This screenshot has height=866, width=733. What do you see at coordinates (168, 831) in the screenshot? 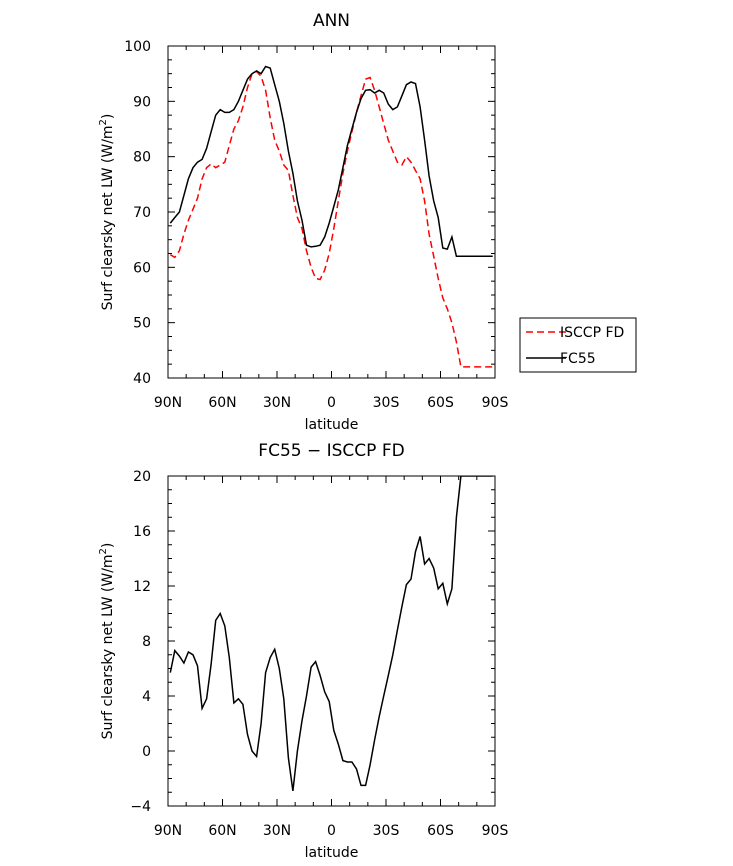
I see `bottom-x-tick-label: 90N` at bounding box center [168, 831].